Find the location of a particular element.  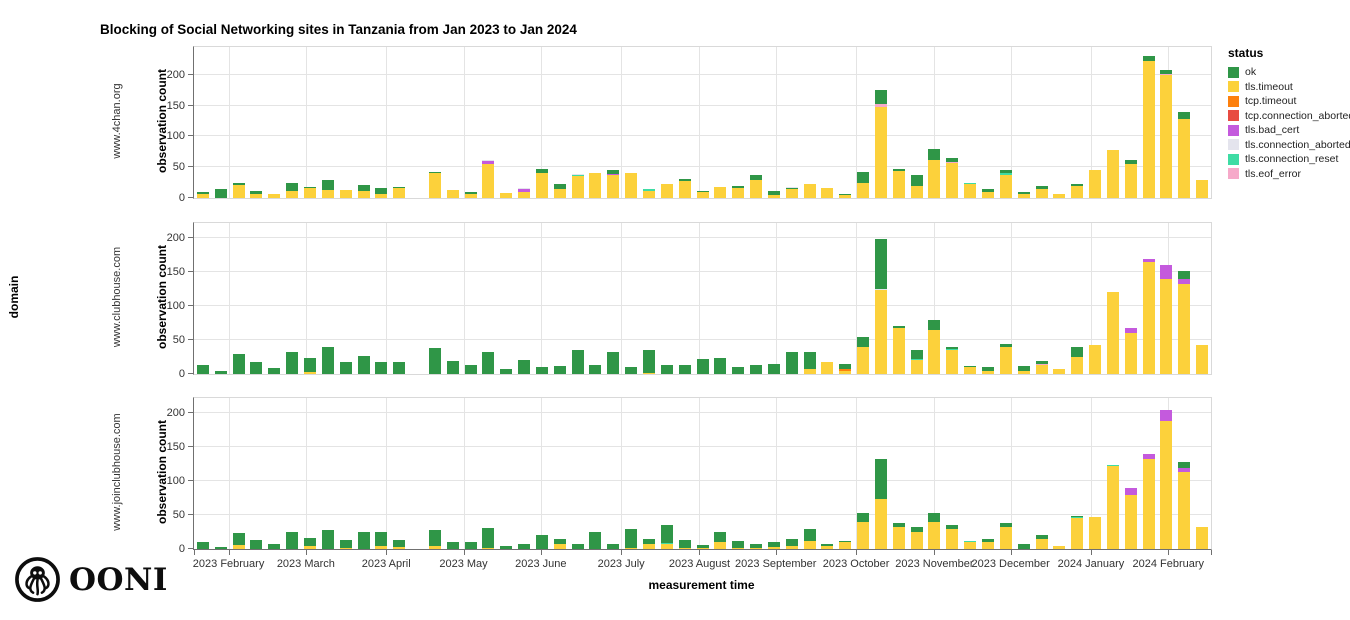

bar-segment-tcp is located at coordinates (845, 370).